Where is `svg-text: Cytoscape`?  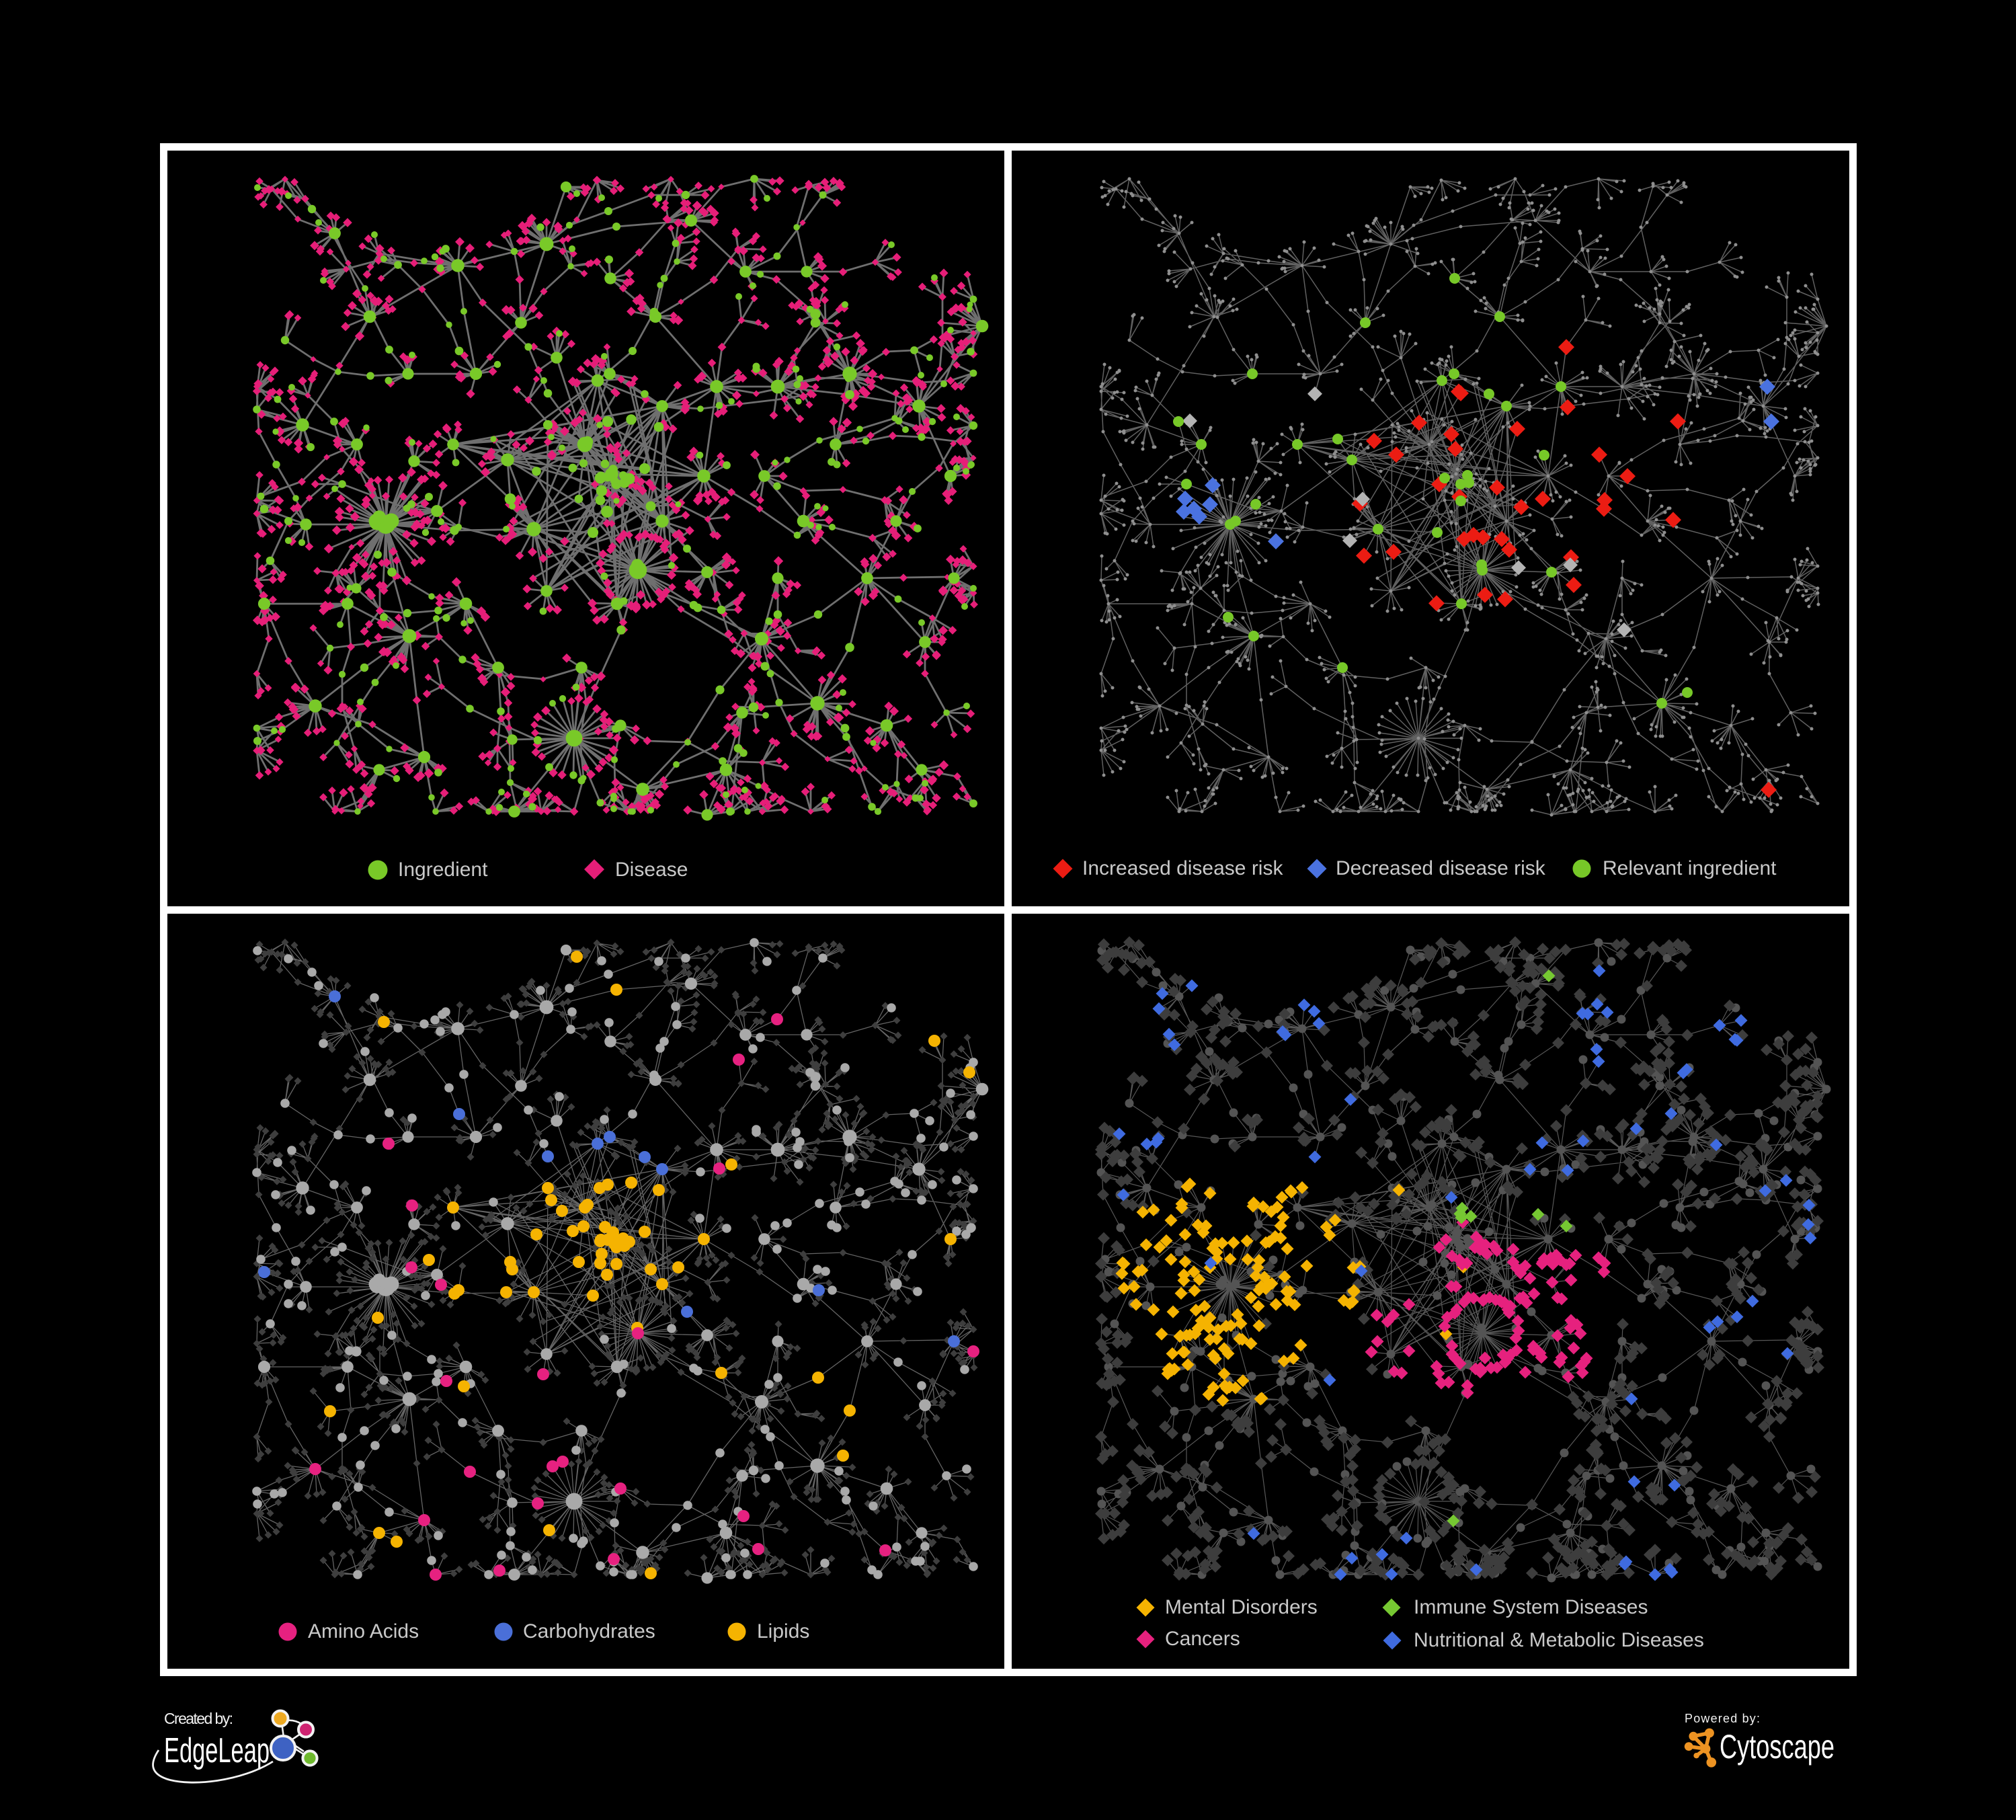
svg-text: Cytoscape is located at coordinates (1777, 1747).